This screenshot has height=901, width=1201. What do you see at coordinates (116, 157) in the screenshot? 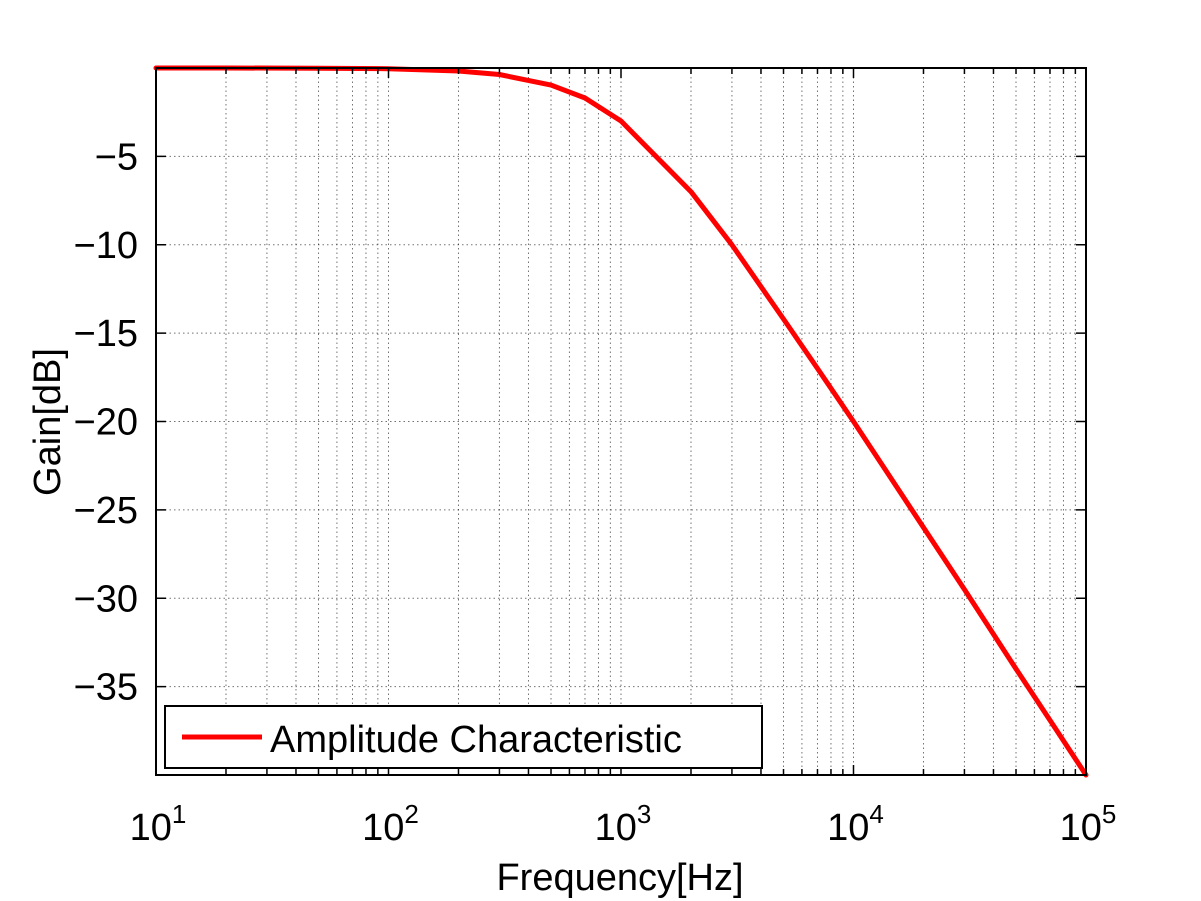
I see `y-tick-label: −5` at bounding box center [116, 157].